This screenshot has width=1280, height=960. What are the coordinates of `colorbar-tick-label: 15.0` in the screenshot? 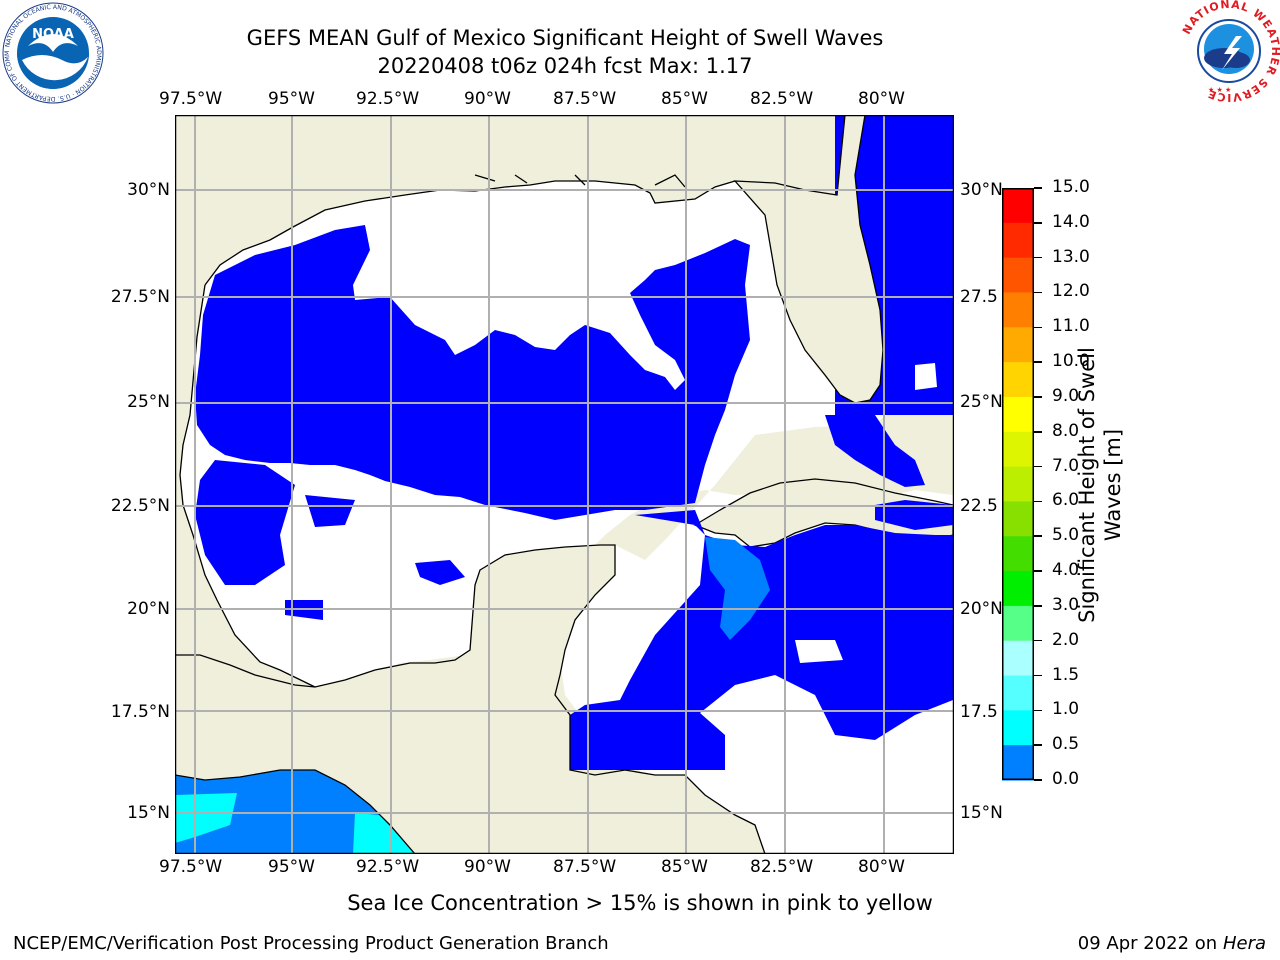 It's located at (1071, 187).